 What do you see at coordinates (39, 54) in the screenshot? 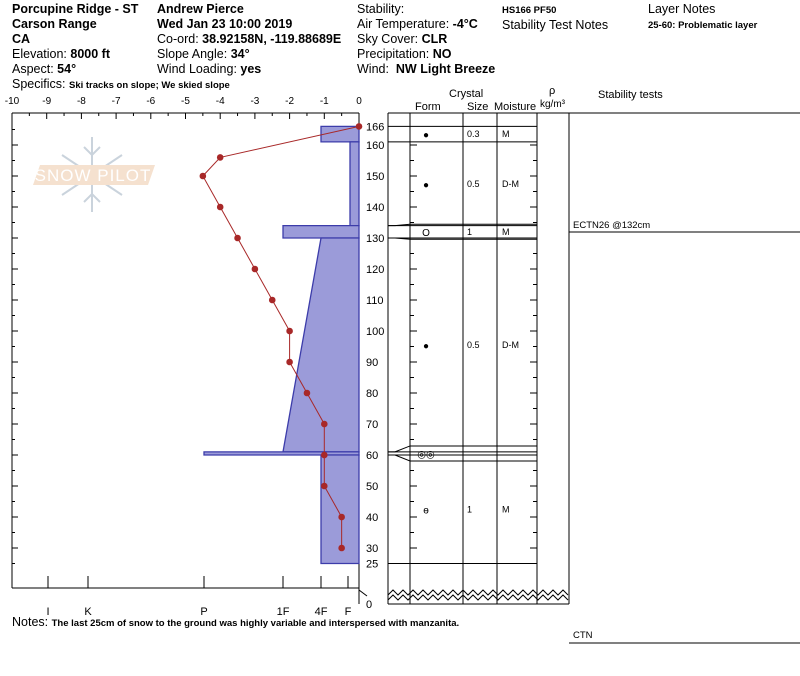
I see `elevation-label: Elevation:` at bounding box center [39, 54].